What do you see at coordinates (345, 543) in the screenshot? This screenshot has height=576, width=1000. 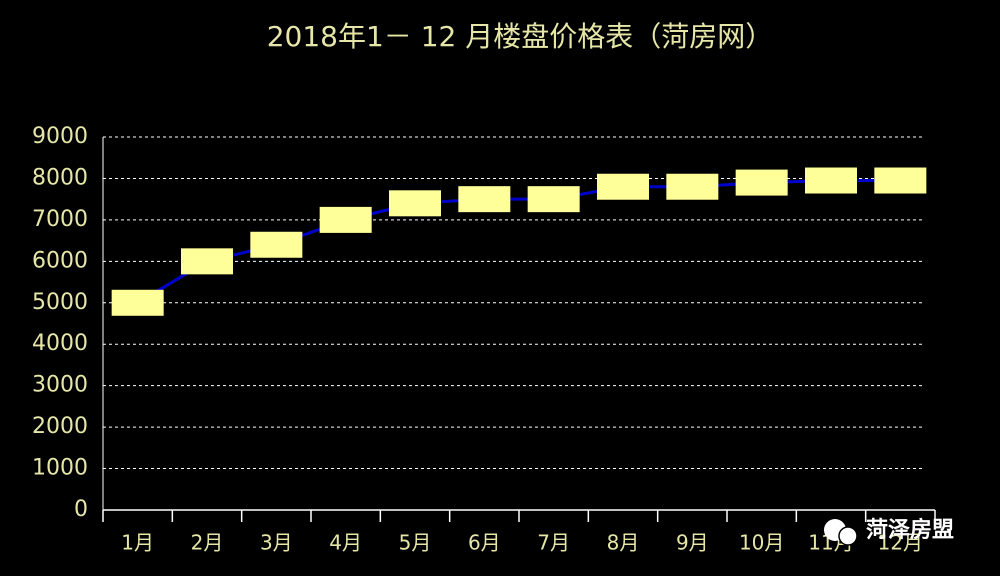 I see `x-tick-label: 4月` at bounding box center [345, 543].